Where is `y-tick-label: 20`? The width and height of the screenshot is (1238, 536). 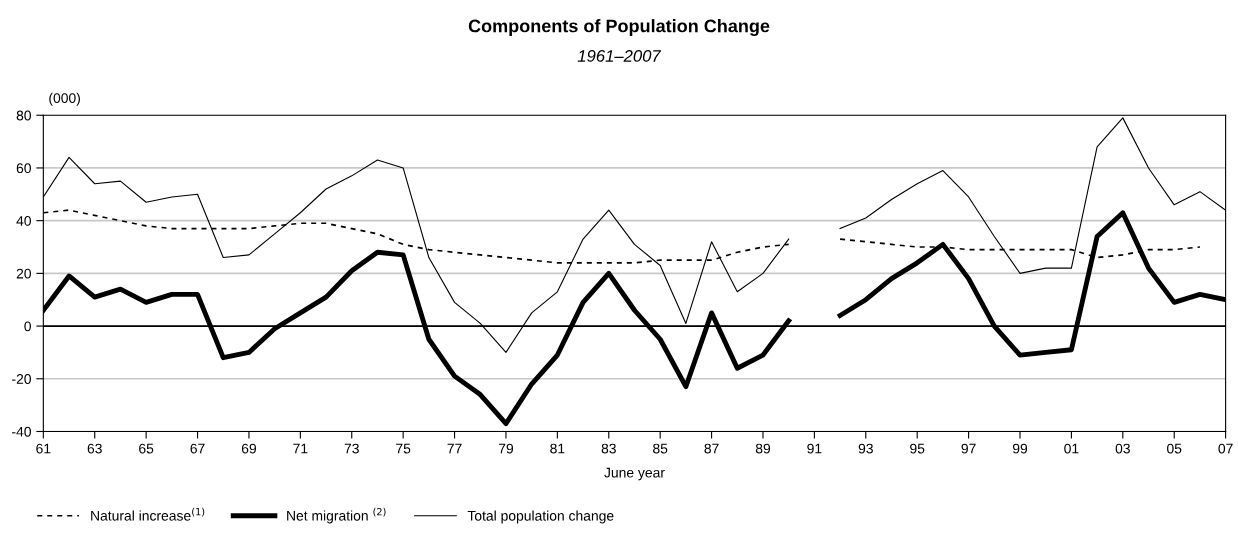 y-tick-label: 20 is located at coordinates (23, 273).